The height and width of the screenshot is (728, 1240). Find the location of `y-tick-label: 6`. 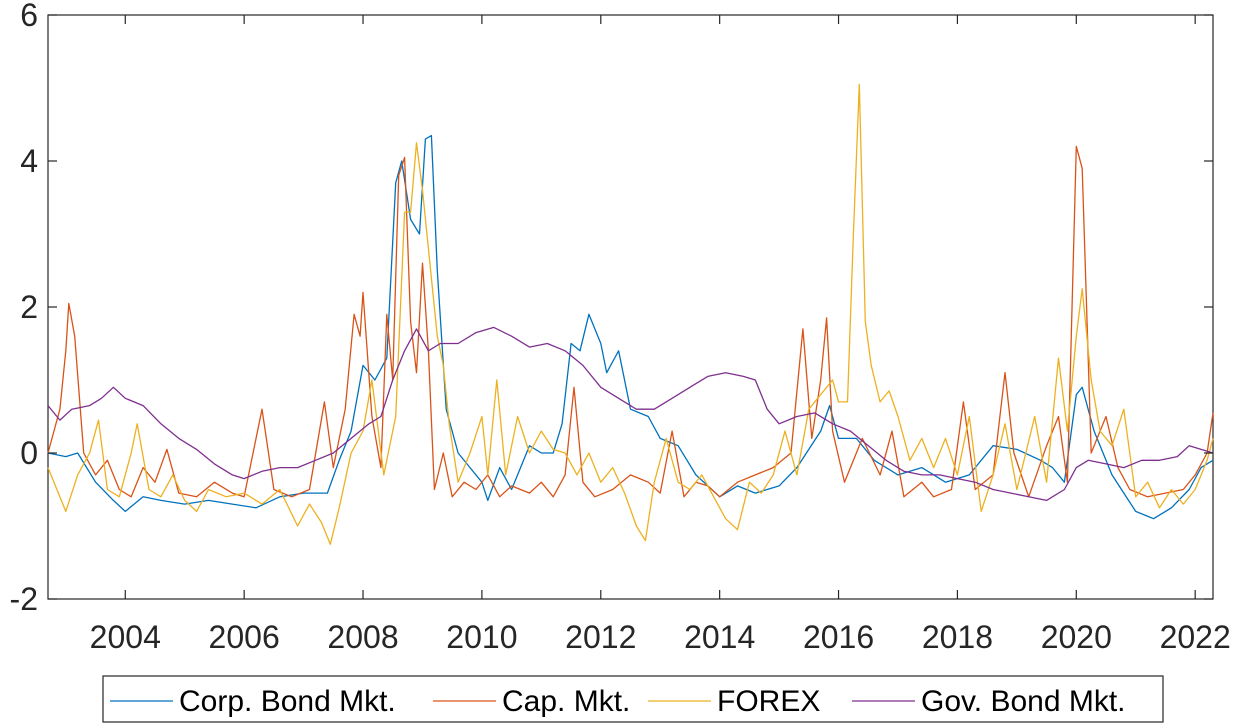

y-tick-label: 6 is located at coordinates (29, 16).